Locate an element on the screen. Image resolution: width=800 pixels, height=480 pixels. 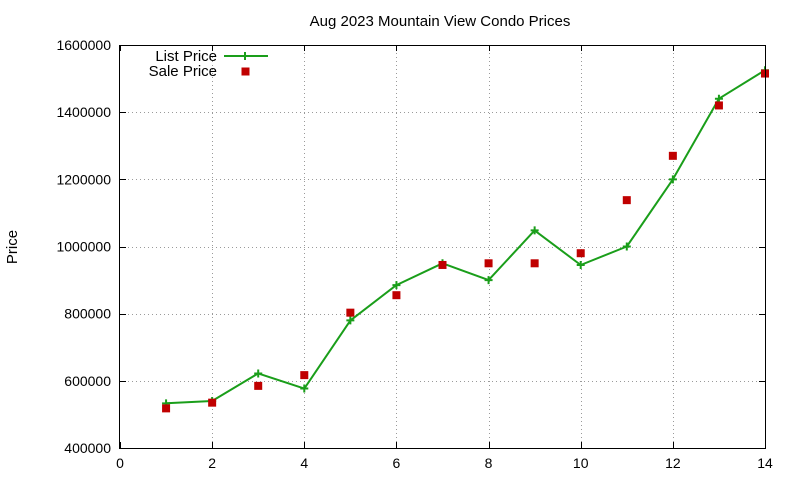
x-tick-label: 6 is located at coordinates (397, 463).